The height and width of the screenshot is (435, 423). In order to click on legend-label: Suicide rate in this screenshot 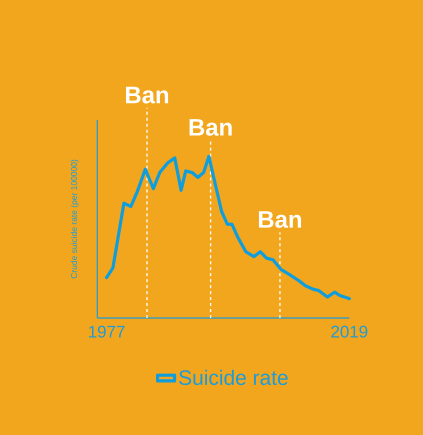, I will do `click(233, 378)`.